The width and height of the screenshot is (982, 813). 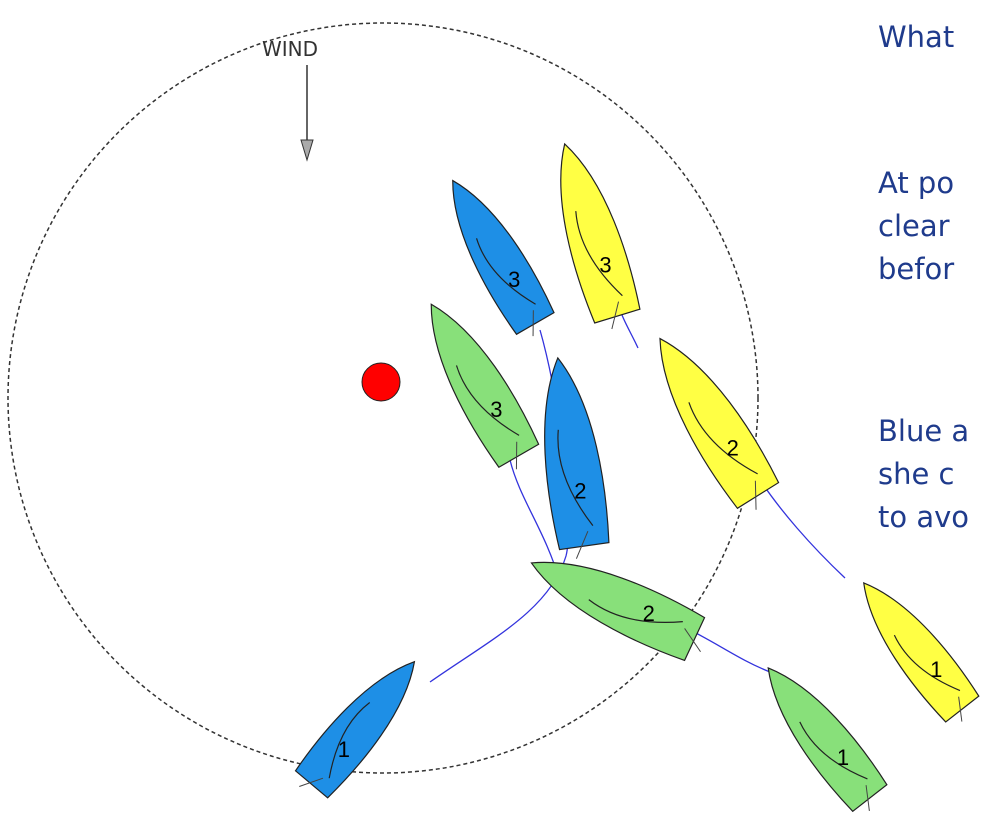 What do you see at coordinates (914, 226) in the screenshot?
I see `text-line-3: clear` at bounding box center [914, 226].